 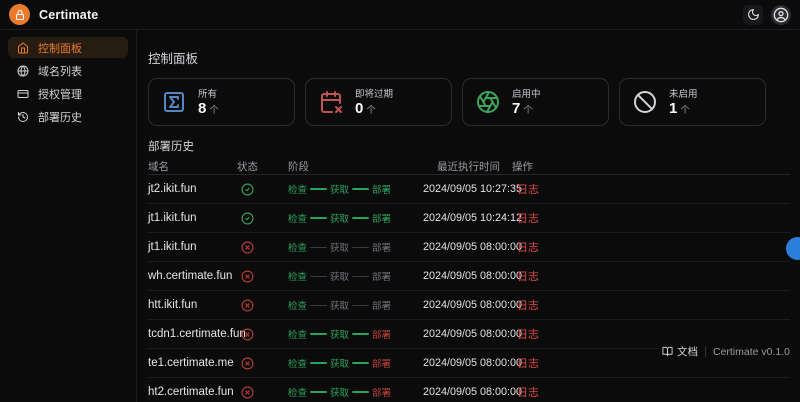 I want to click on sidebar-item-label: 域名列表, so click(x=60, y=71).